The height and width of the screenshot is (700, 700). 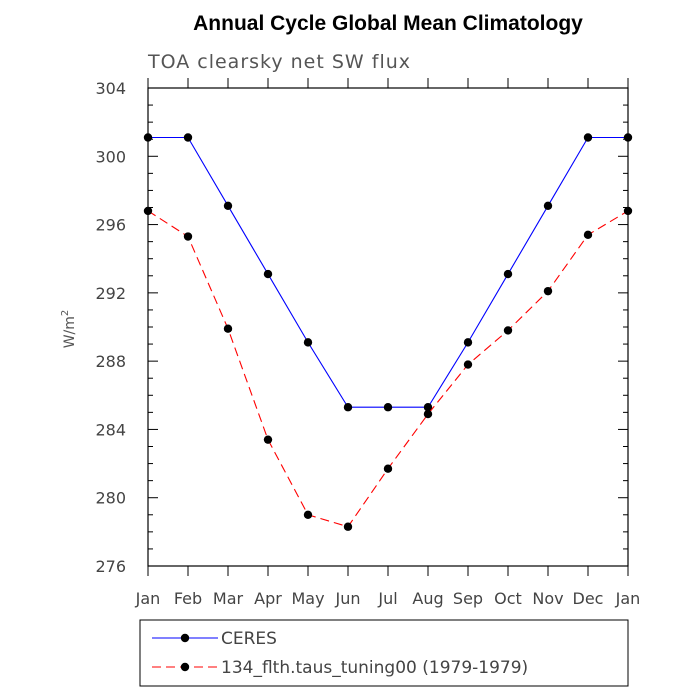 I want to click on y-tick-label: 276, so click(x=110, y=566).